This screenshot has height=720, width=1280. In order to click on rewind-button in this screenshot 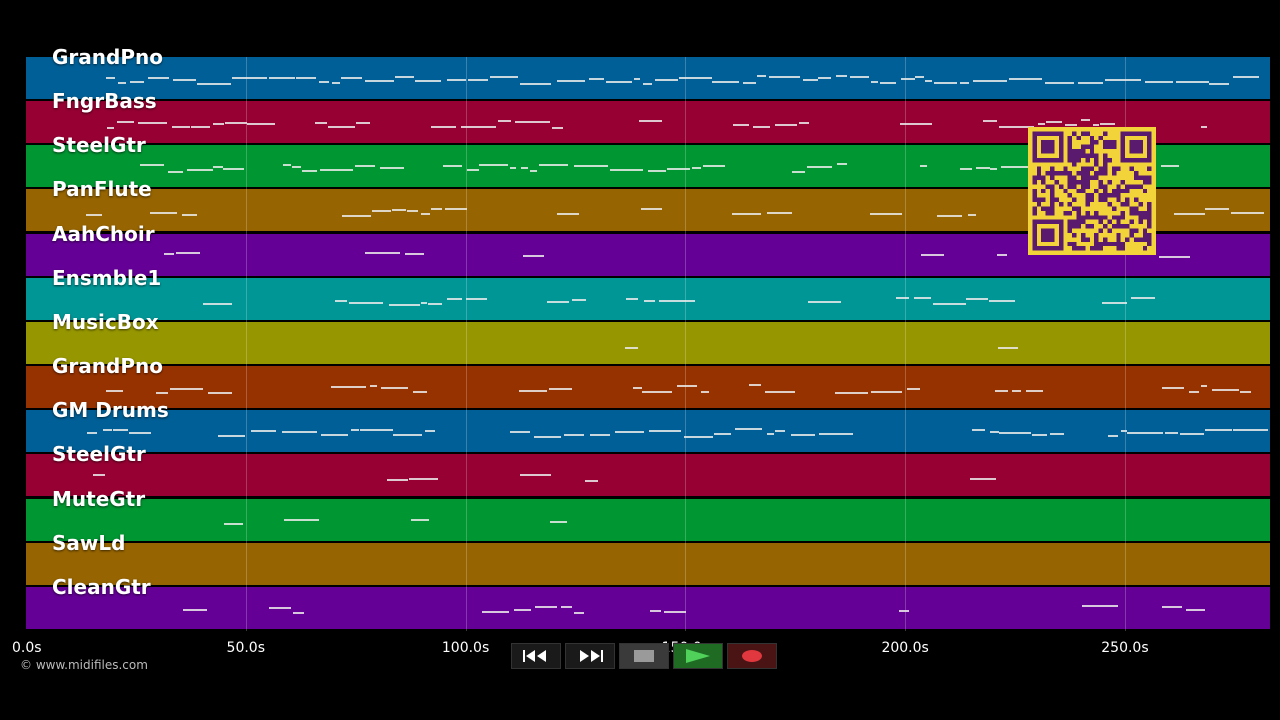, I will do `click(536, 656)`.